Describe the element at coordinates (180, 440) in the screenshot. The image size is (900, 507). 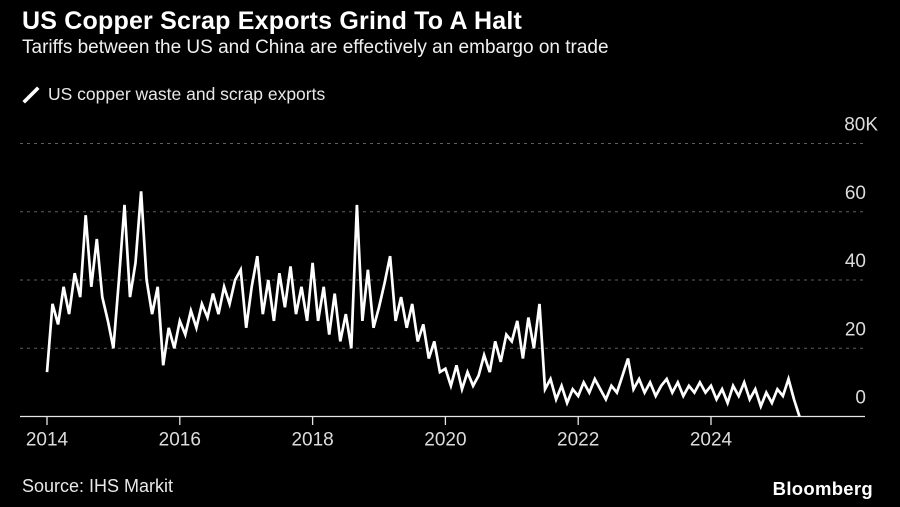
I see `x-tick-label-2016: 2016` at that location.